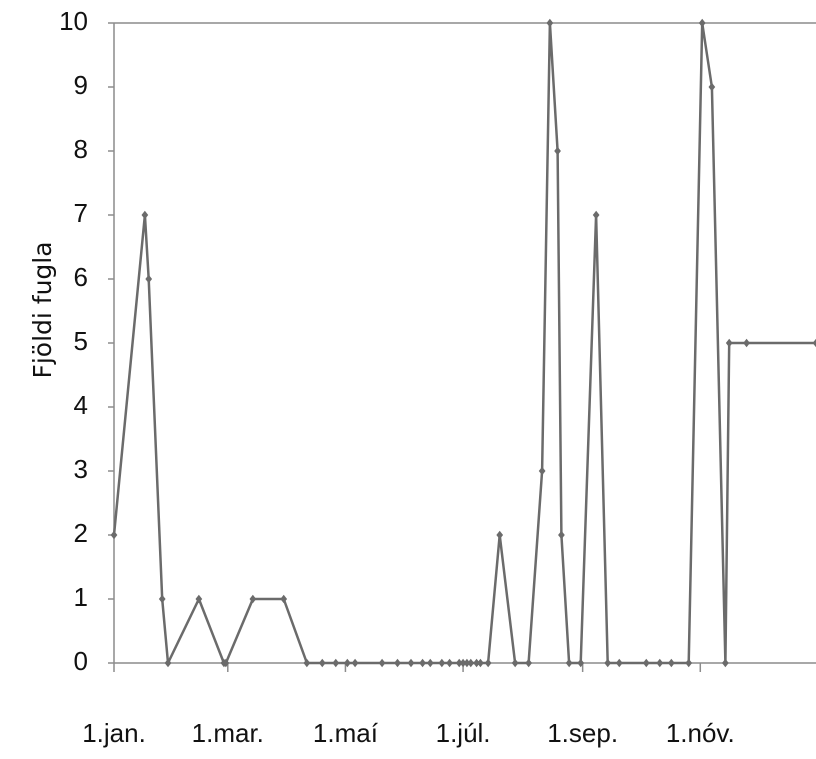 The width and height of the screenshot is (816, 759). Describe the element at coordinates (408, 705) in the screenshot. I see `x-axis-ticks: 1.jan. 1.mar. 1.maí 1.júl. 1.sep. 1.nóv.` at that location.